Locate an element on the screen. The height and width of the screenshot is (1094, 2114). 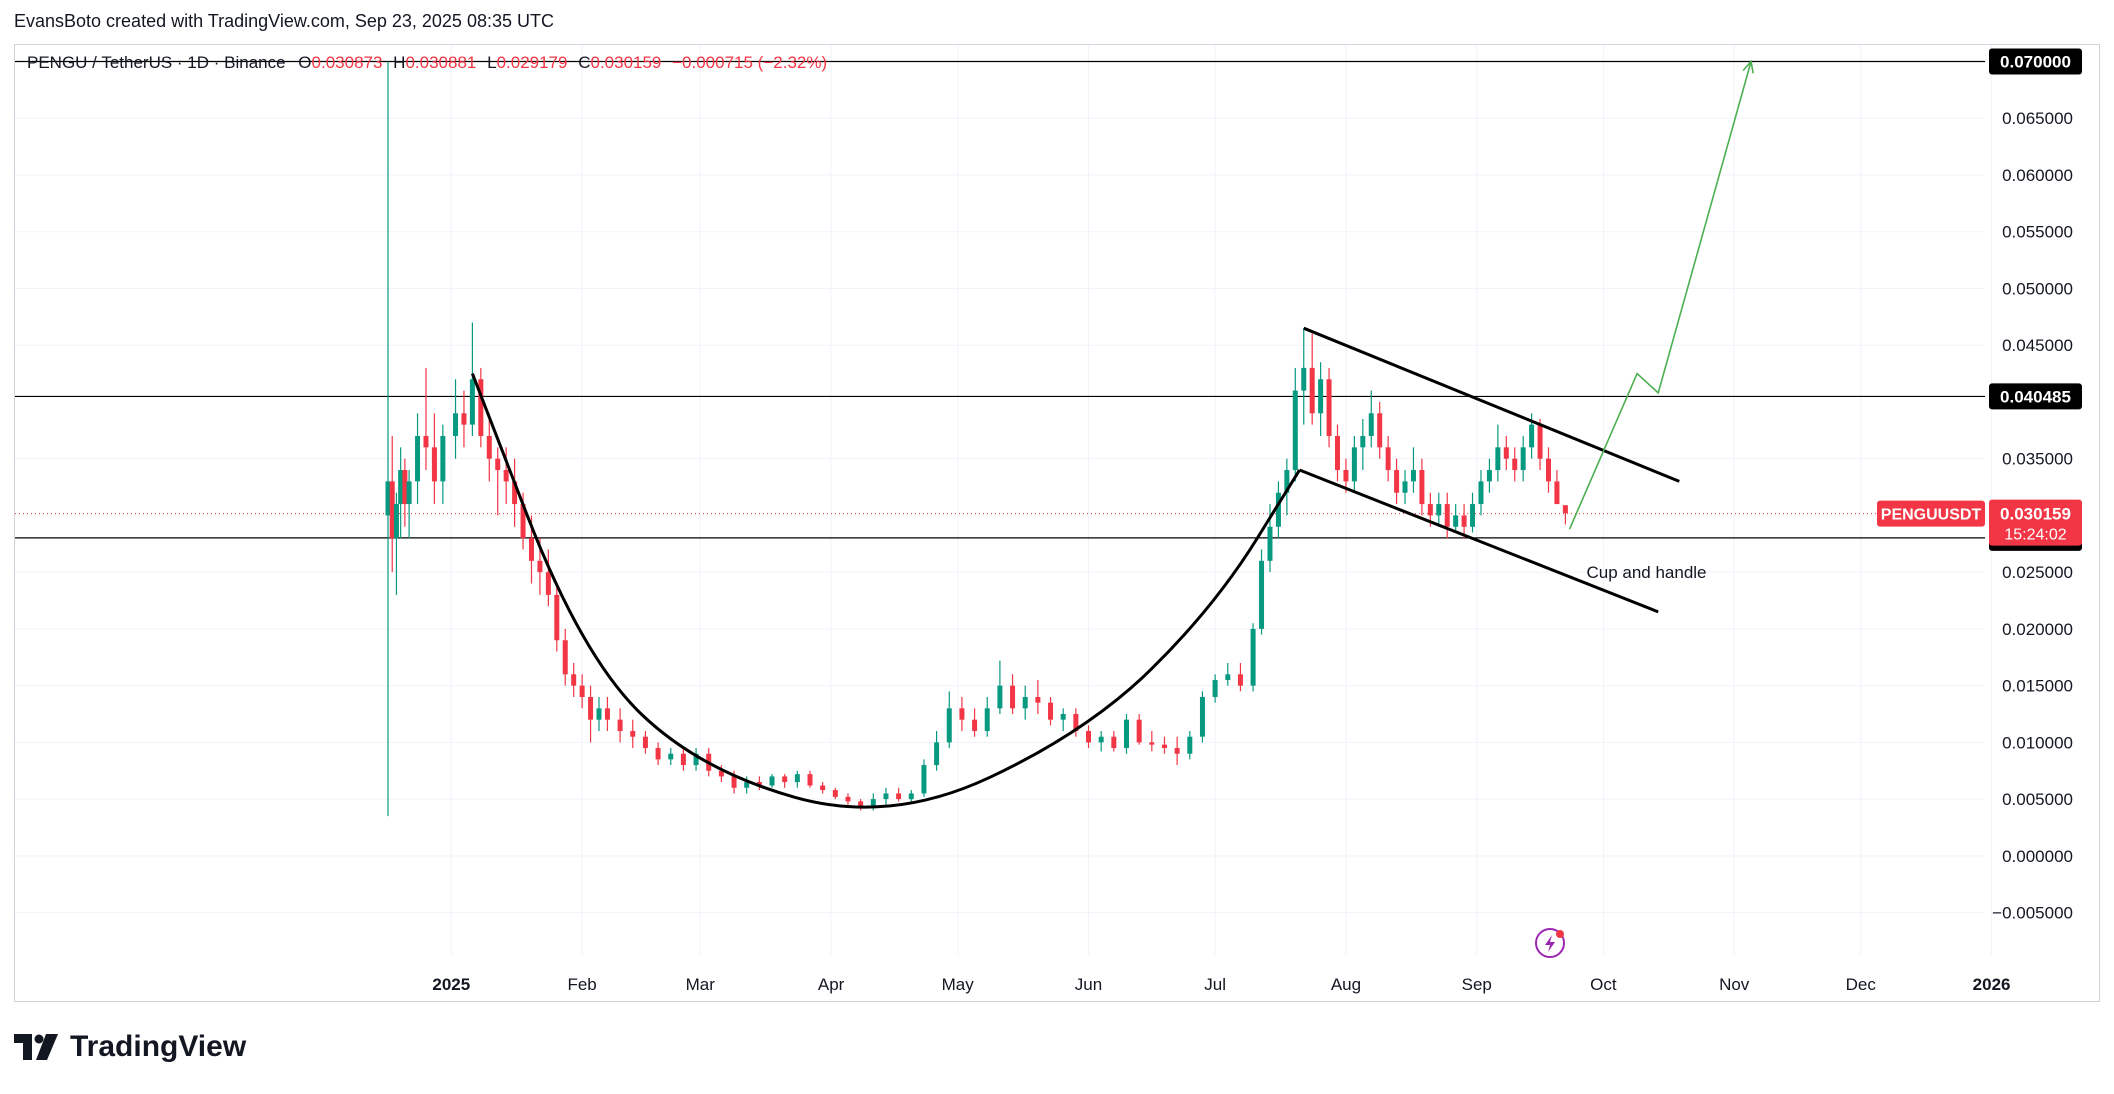
legend-symbol: PENGU / TetherUS · 1D · Binance is located at coordinates (156, 62).